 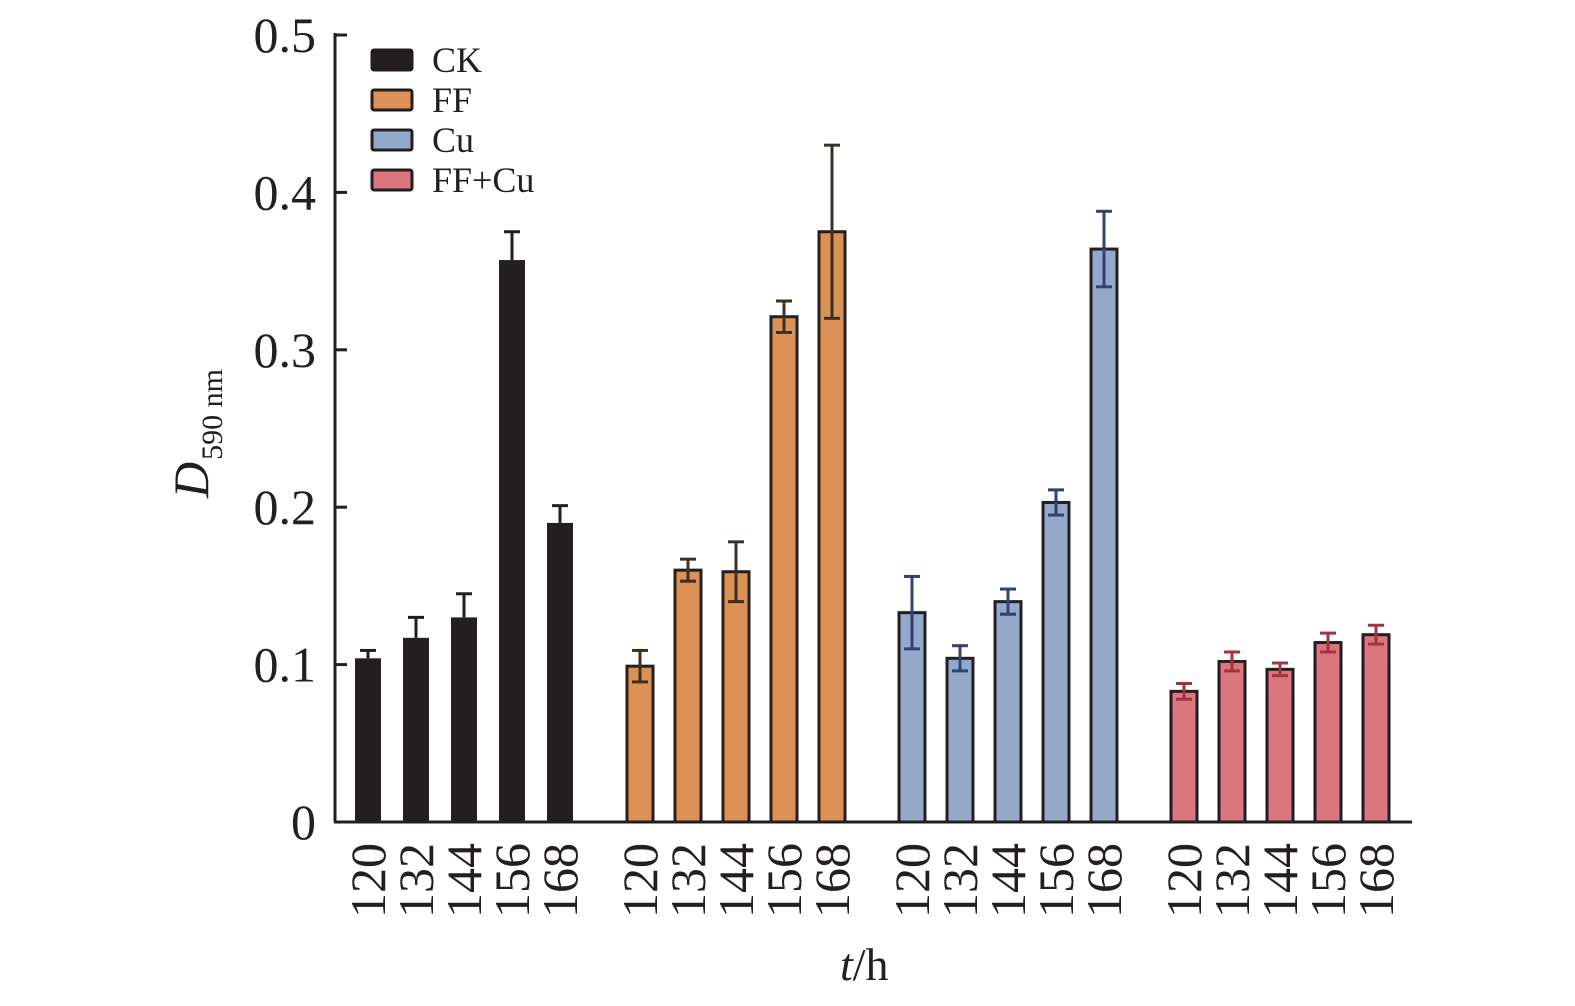 What do you see at coordinates (285, 665) in the screenshot?
I see `y-tick-label: 0.1` at bounding box center [285, 665].